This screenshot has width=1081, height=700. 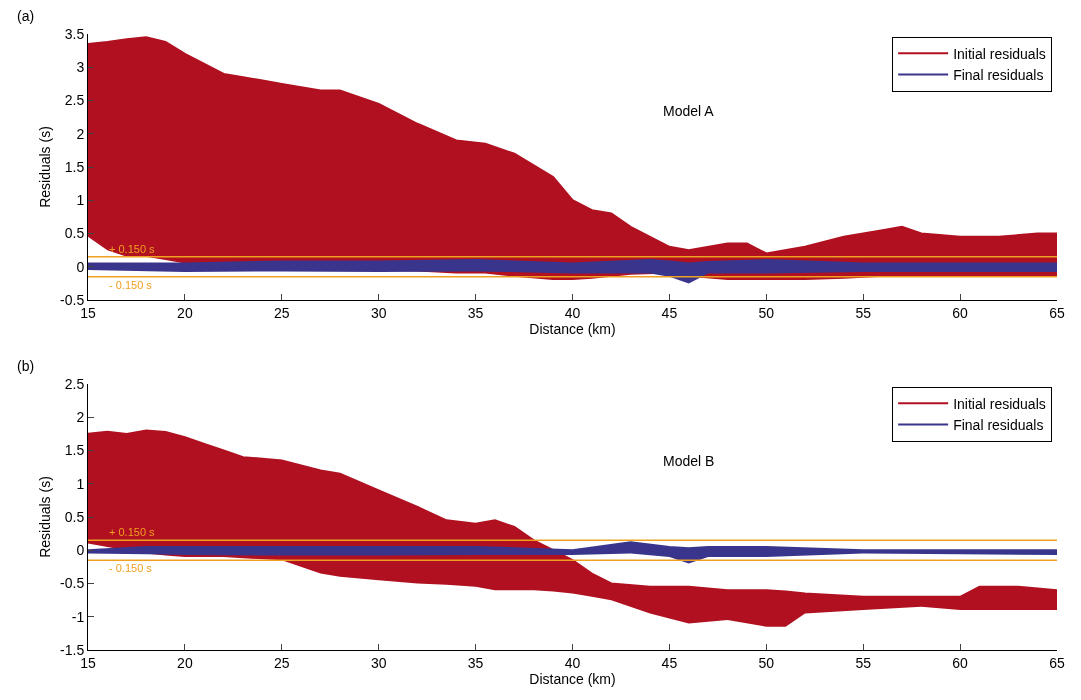 I want to click on annotation: Model A, so click(x=689, y=111).